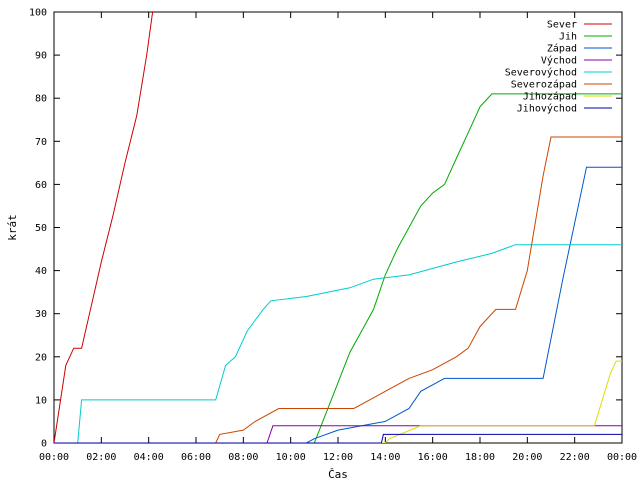 The width and height of the screenshot is (640, 480). Describe the element at coordinates (41, 228) in the screenshot. I see `y-tick-label: 50` at that location.